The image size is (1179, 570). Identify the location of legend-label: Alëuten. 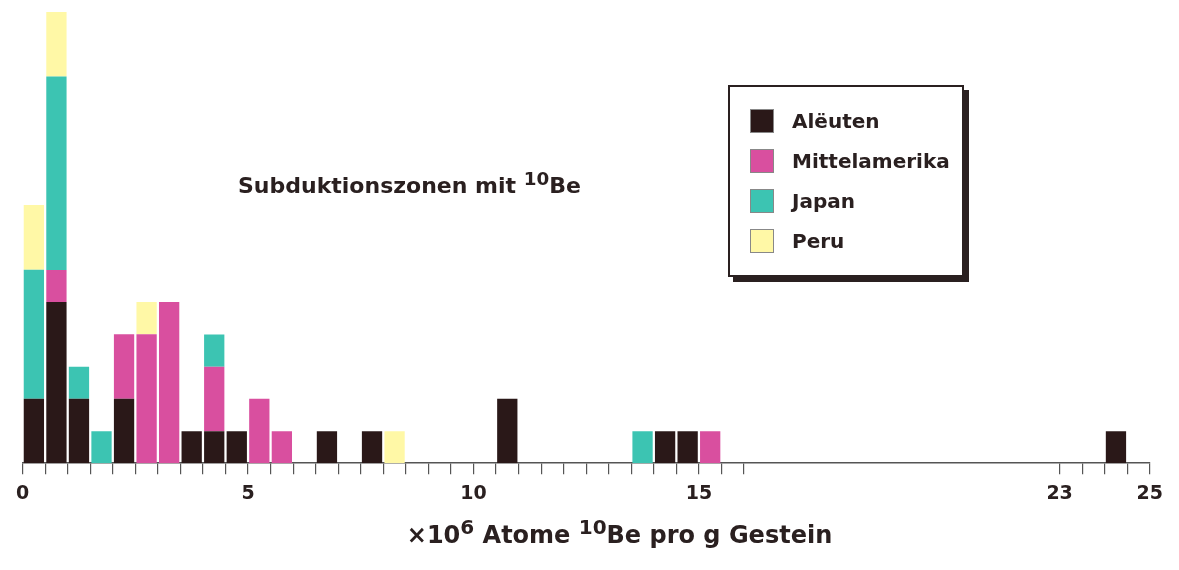
(836, 121).